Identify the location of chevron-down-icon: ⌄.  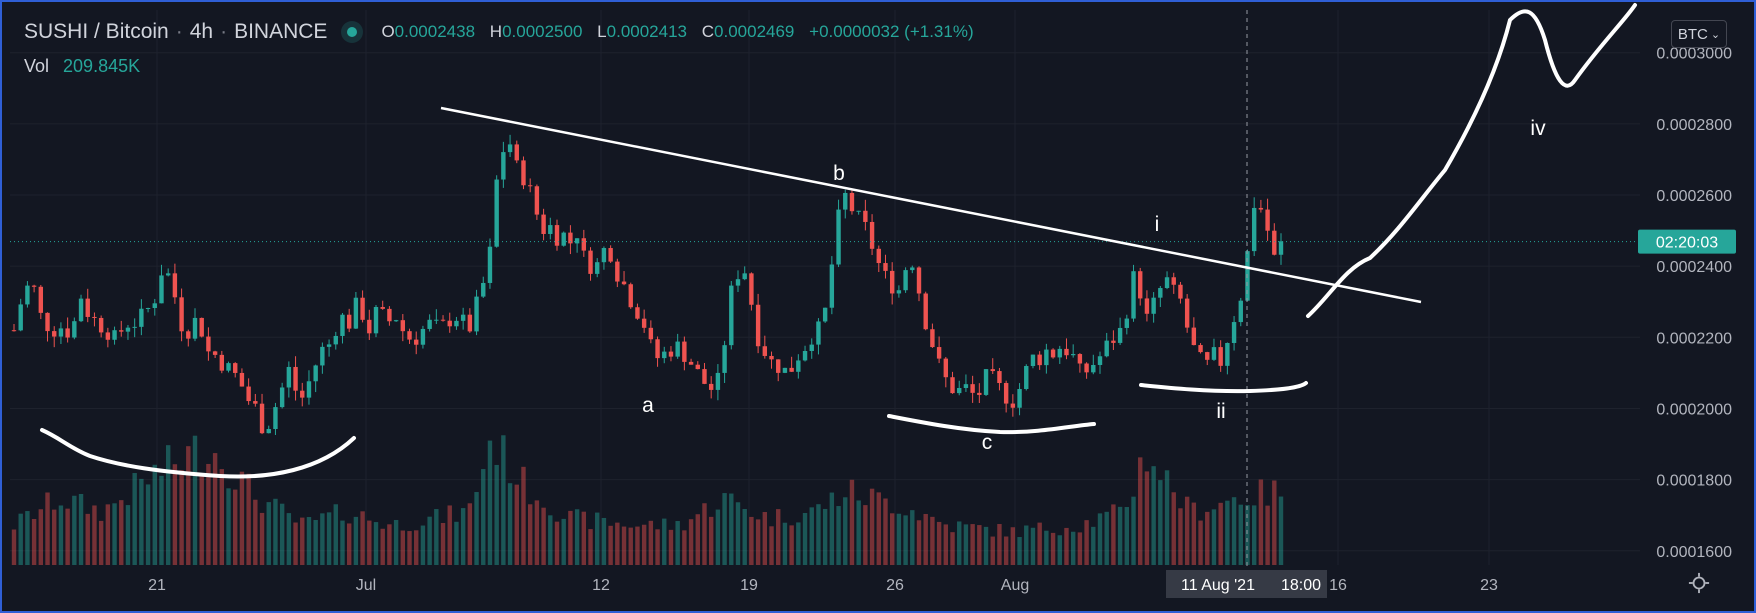
(1715, 34).